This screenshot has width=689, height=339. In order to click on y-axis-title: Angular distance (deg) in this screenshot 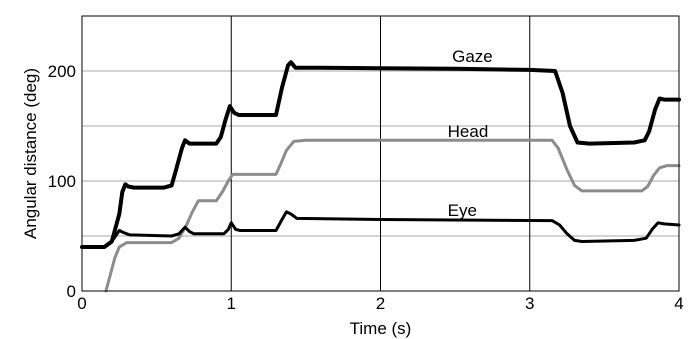, I will do `click(30, 153)`.